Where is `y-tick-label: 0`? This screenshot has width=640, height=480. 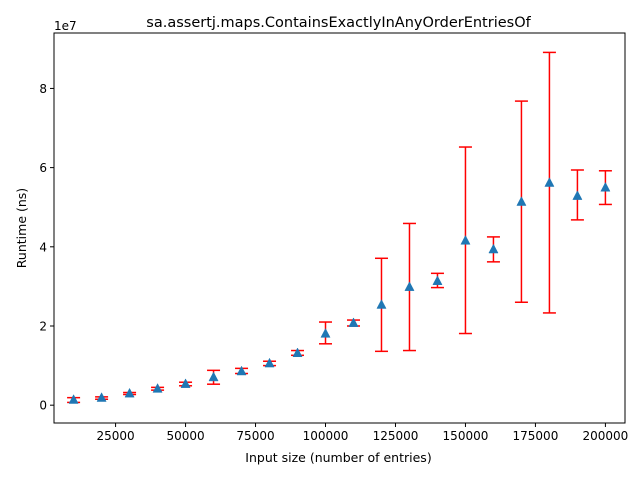
y-tick-label: 0 is located at coordinates (43, 406).